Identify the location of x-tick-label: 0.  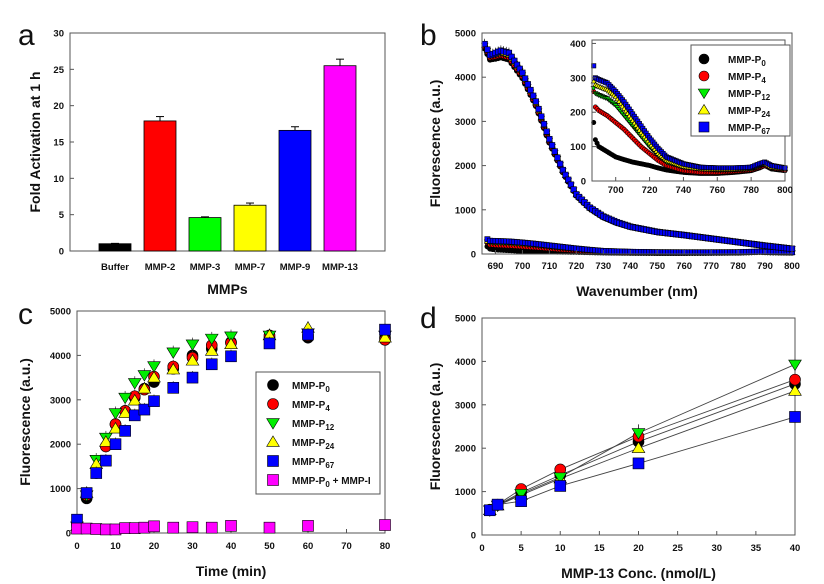
(76, 546).